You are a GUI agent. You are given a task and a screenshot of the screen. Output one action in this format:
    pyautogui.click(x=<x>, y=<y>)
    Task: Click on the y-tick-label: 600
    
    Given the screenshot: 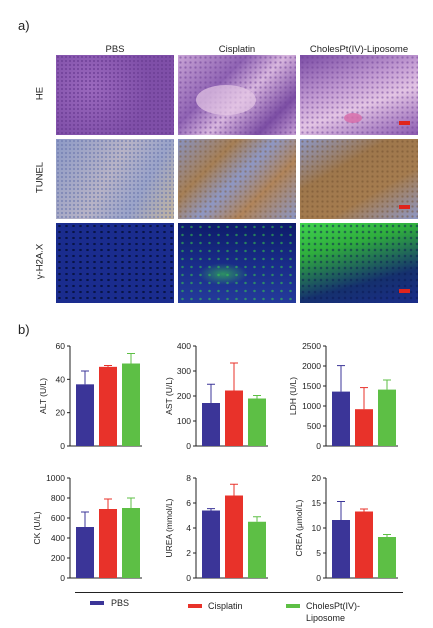 What is the action you would take?
    pyautogui.click(x=58, y=518)
    